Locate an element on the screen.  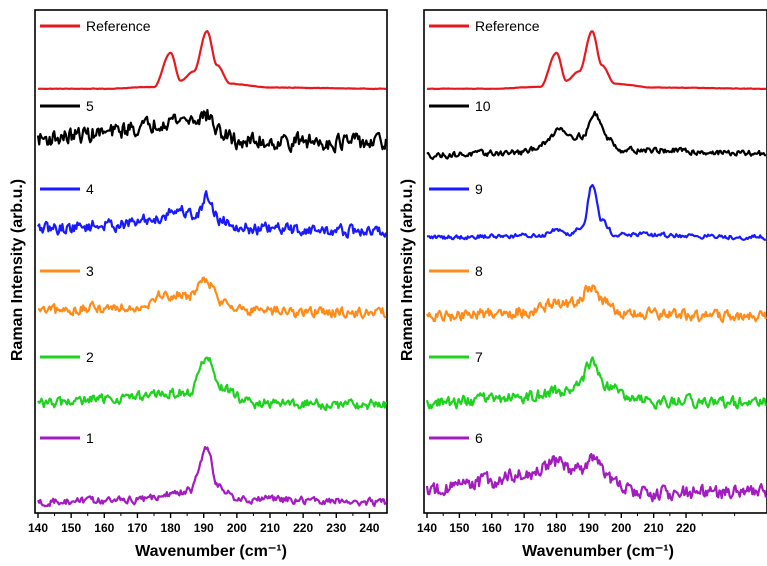
legend-label: 9 is located at coordinates (479, 189).